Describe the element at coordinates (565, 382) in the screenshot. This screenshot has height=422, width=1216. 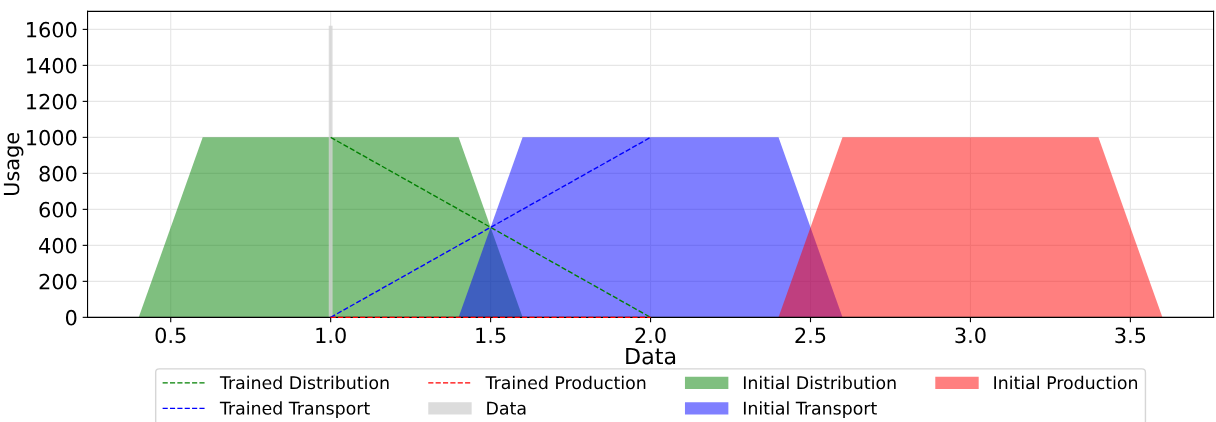
I see `legend-label: Trained Production` at that location.